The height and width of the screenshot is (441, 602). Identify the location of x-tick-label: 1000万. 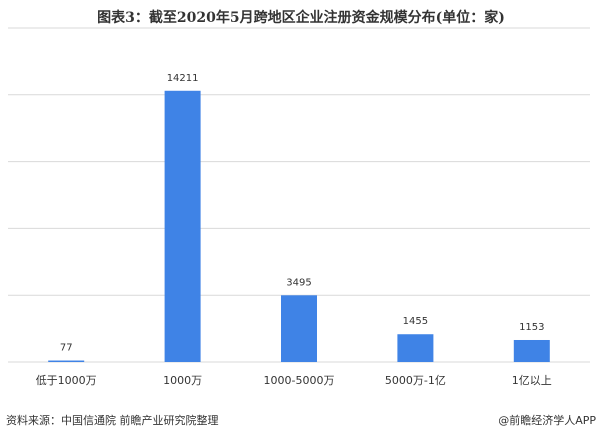
(182, 380).